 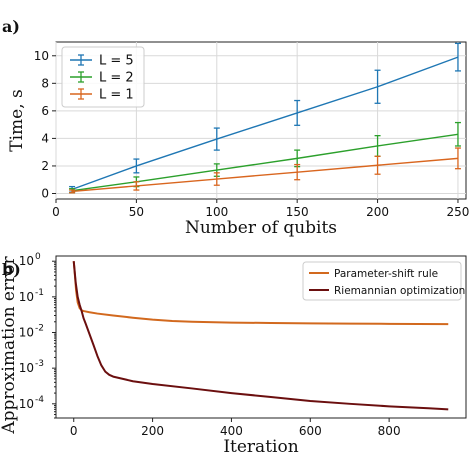 I want to click on y-tick-exponent: -3, so click(x=39, y=364).